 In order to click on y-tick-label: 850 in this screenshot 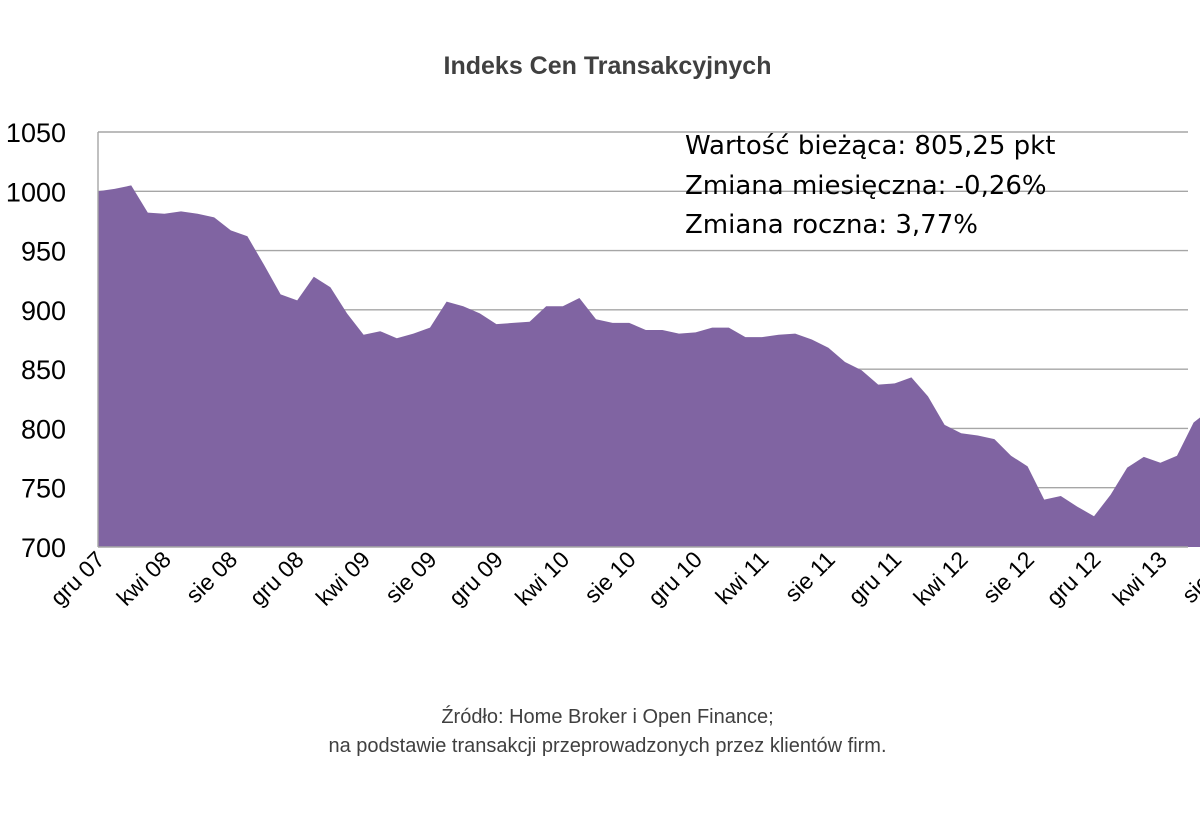, I will do `click(43, 370)`.